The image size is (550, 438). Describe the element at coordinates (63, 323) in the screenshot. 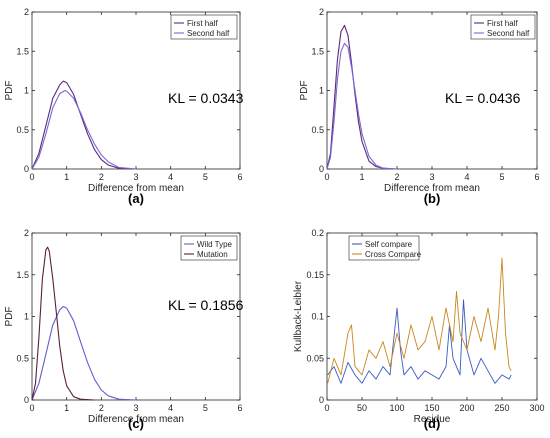

I see `series-line-mutation` at that location.